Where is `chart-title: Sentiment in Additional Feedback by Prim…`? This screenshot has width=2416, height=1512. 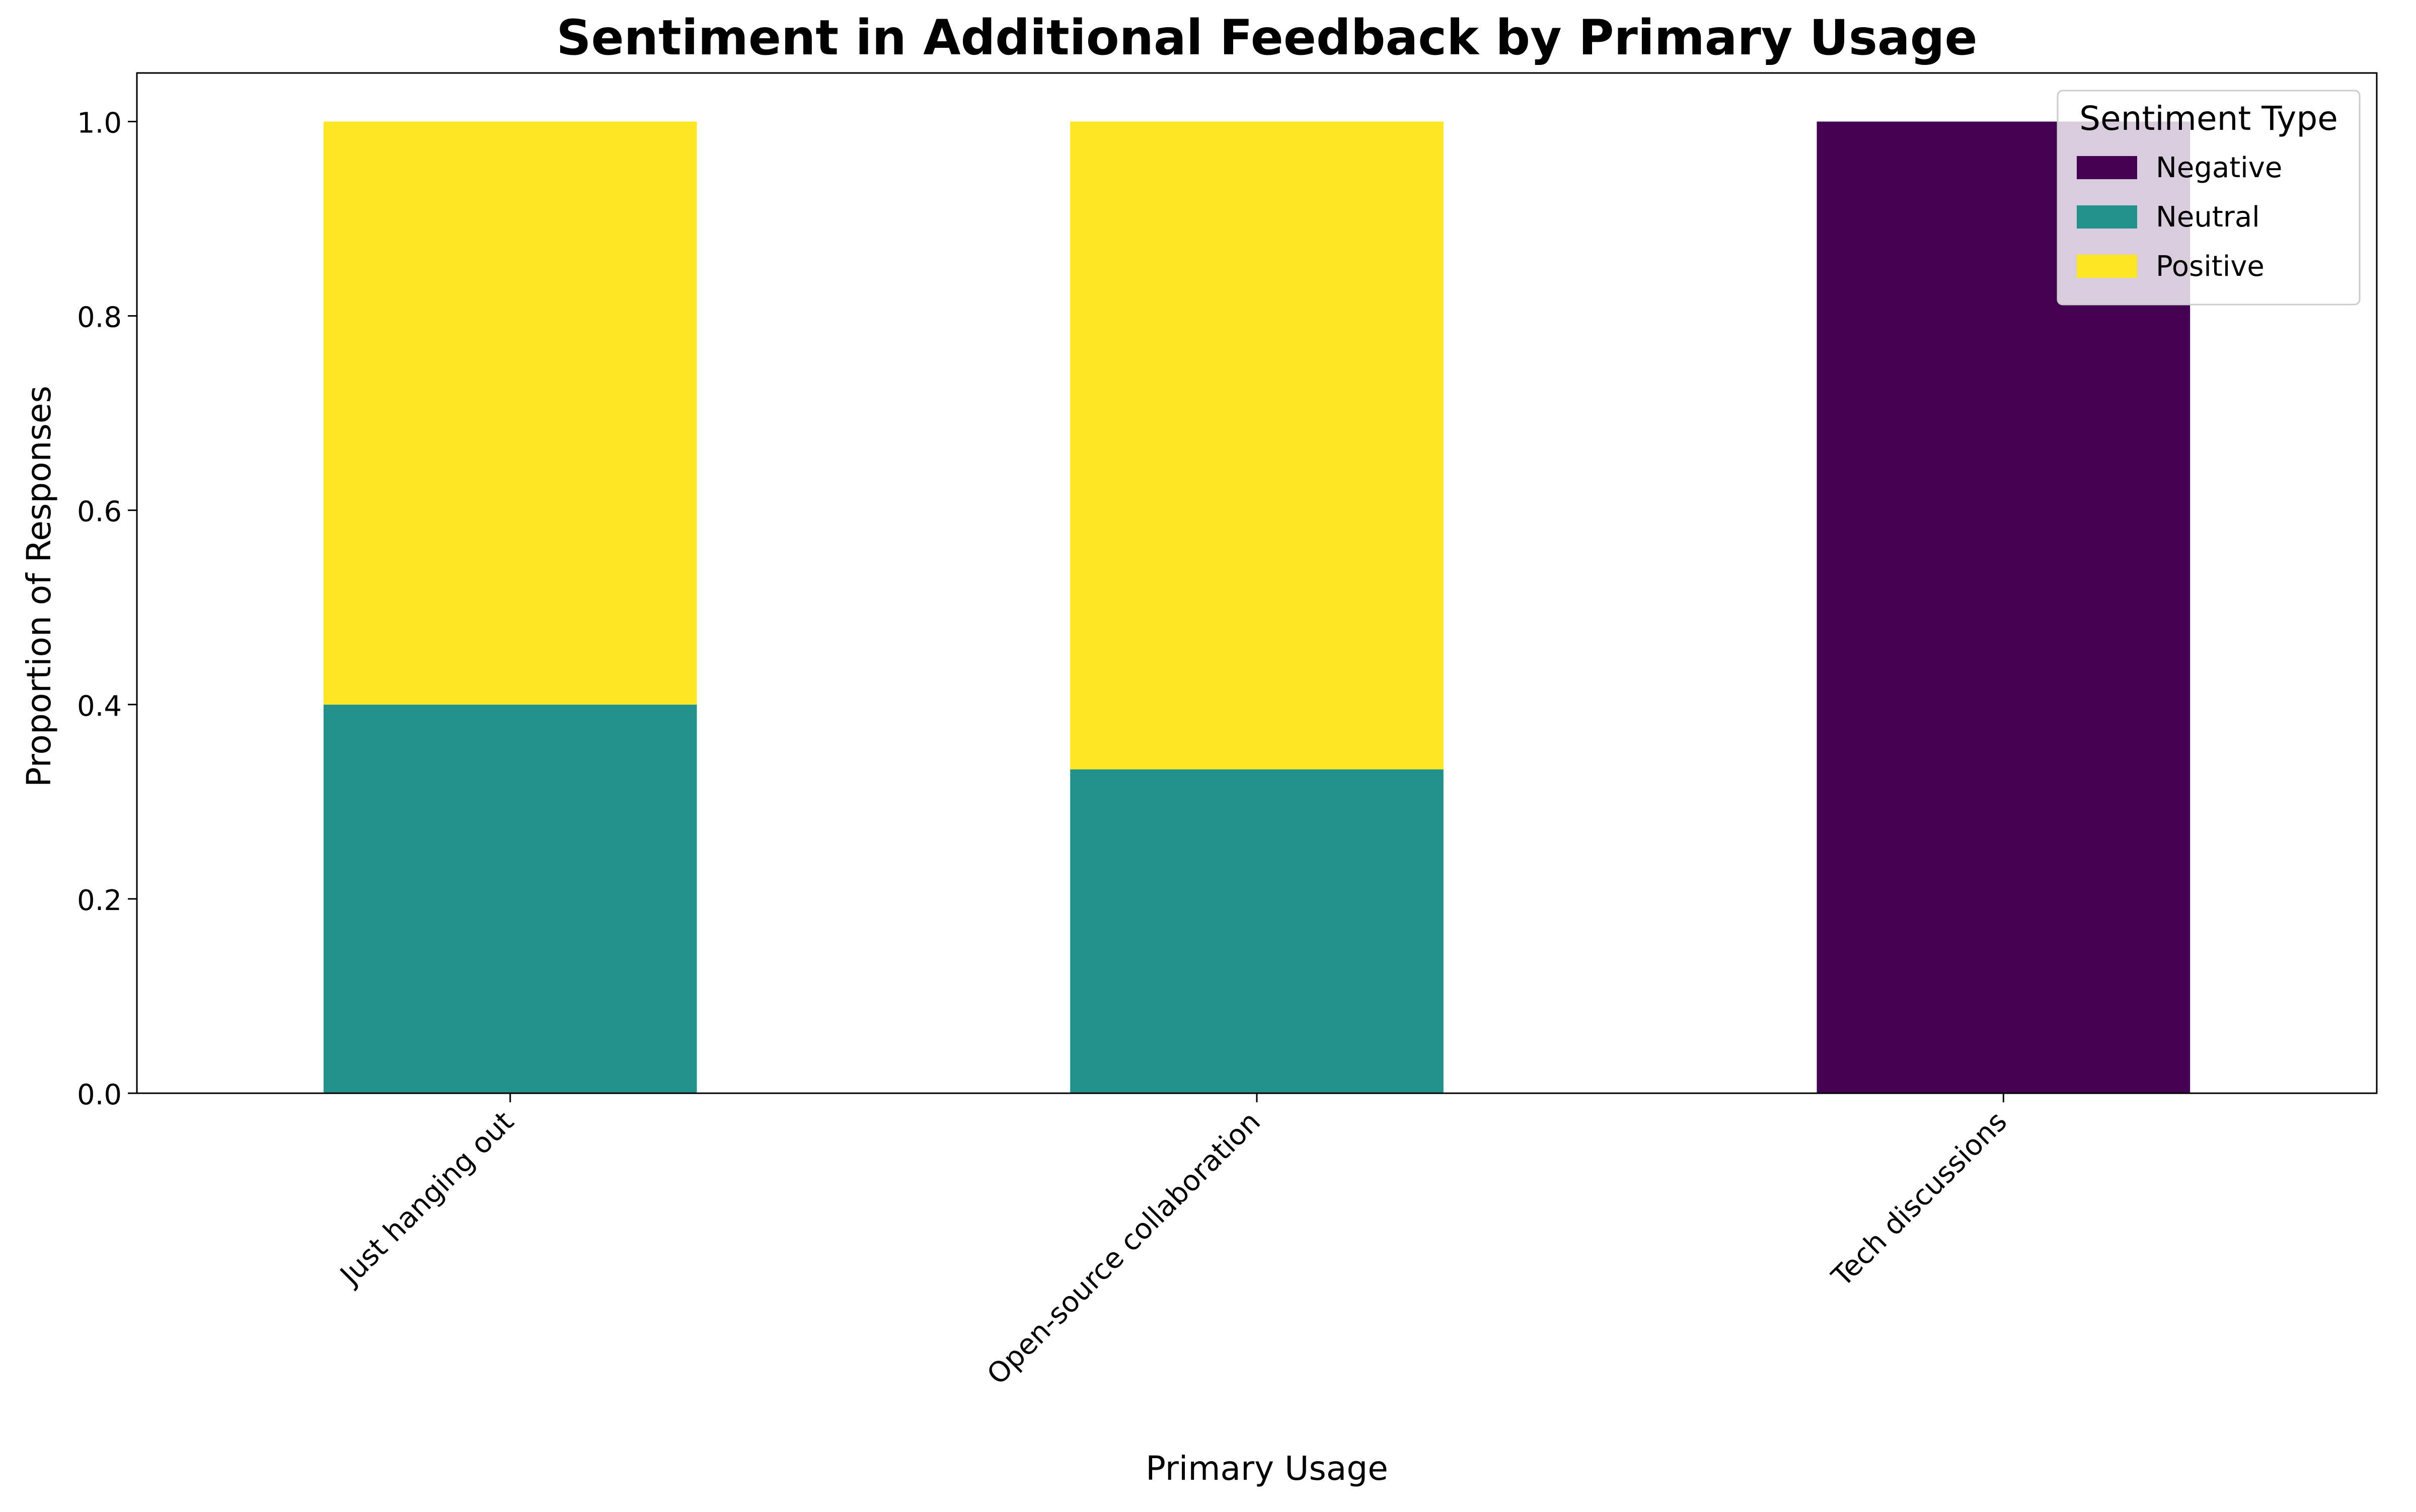 chart-title: Sentiment in Additional Feedback by Prim… is located at coordinates (1266, 38).